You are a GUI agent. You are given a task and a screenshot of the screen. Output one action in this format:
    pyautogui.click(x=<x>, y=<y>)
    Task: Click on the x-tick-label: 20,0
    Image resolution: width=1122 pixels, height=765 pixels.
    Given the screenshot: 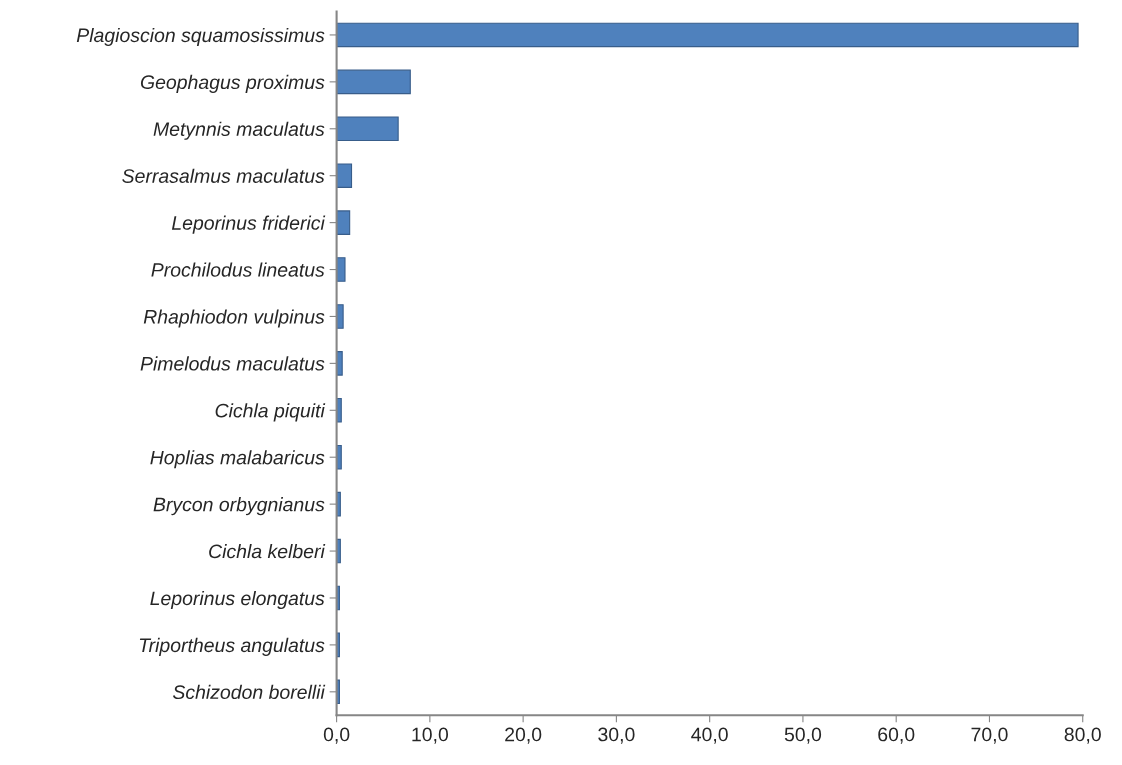 What is the action you would take?
    pyautogui.click(x=523, y=735)
    